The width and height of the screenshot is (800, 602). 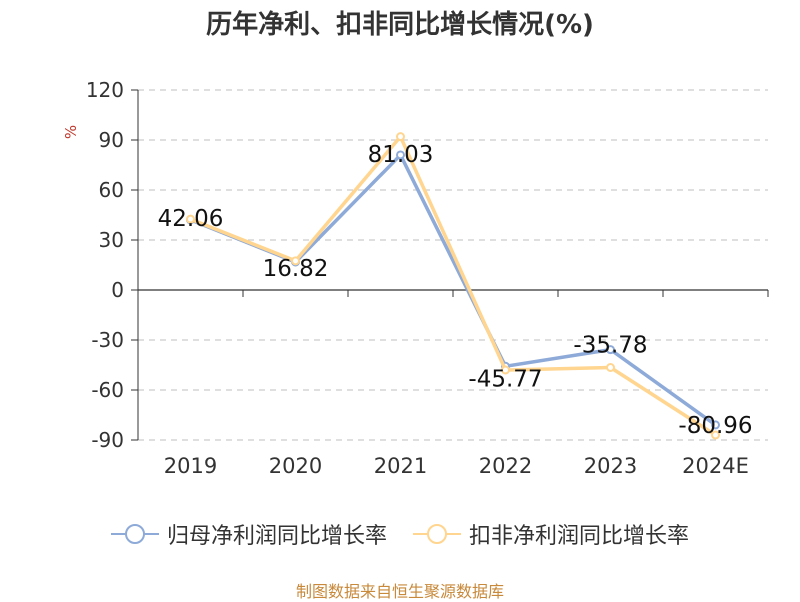 I want to click on source-note: 制图数据来自恒生聚源数据库, so click(x=399, y=591).